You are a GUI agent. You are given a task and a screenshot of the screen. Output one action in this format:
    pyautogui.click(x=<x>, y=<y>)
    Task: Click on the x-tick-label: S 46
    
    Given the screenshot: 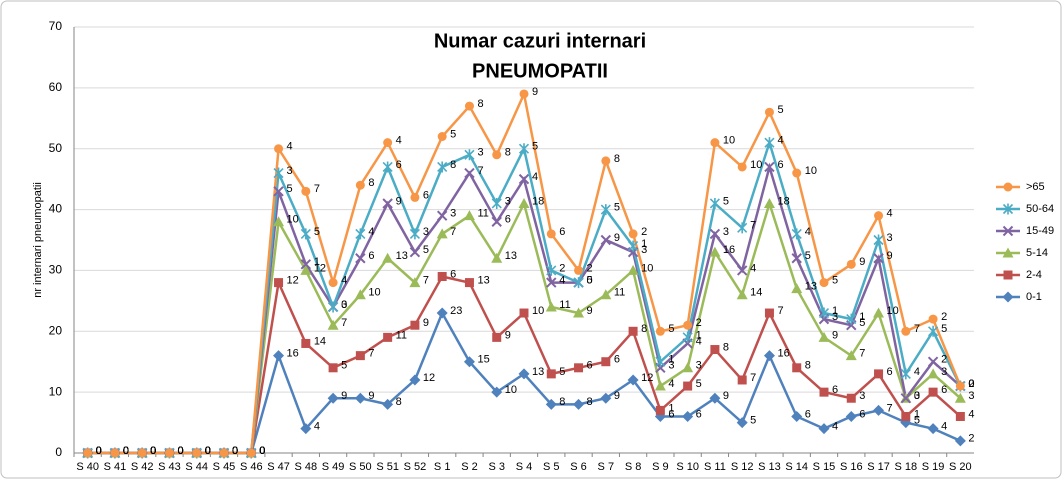 What is the action you would take?
    pyautogui.click(x=251, y=467)
    